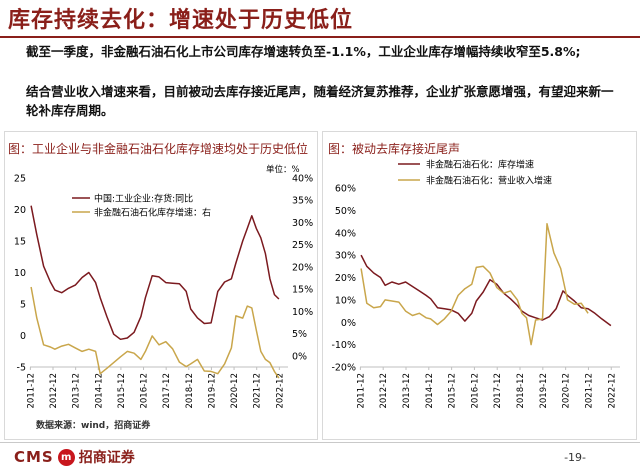 The image size is (640, 469). Describe the element at coordinates (23, 305) in the screenshot. I see `y-left-tick-label: 5` at that location.